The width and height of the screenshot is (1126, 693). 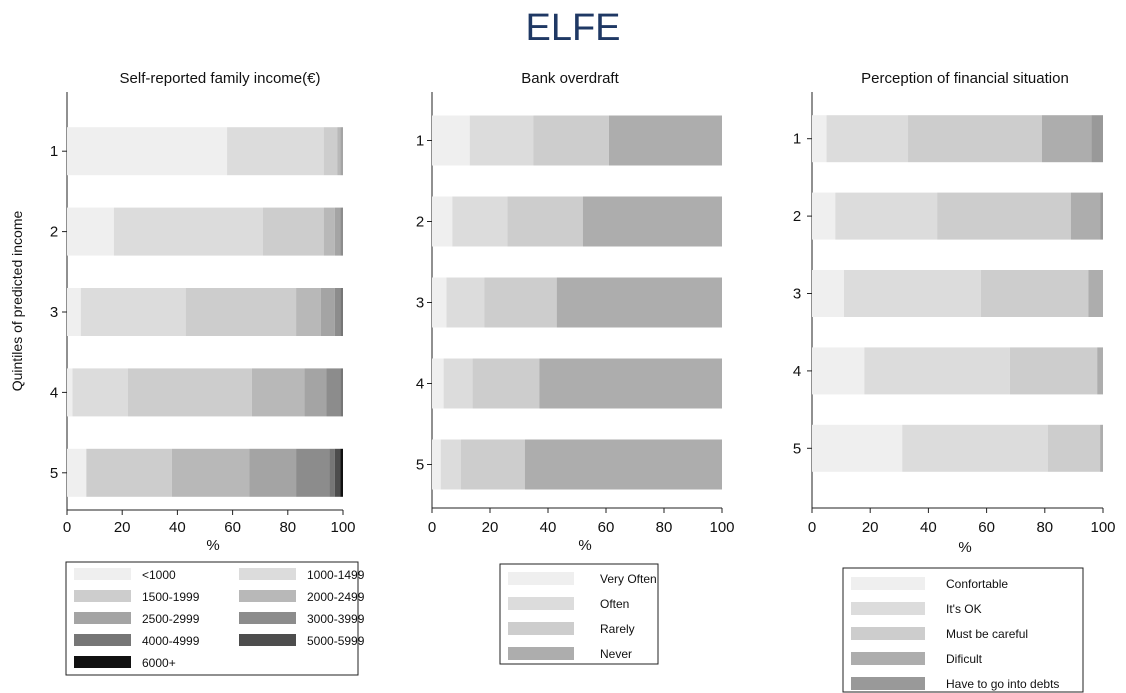 I want to click on x-tick-label: 100, so click(x=721, y=527).